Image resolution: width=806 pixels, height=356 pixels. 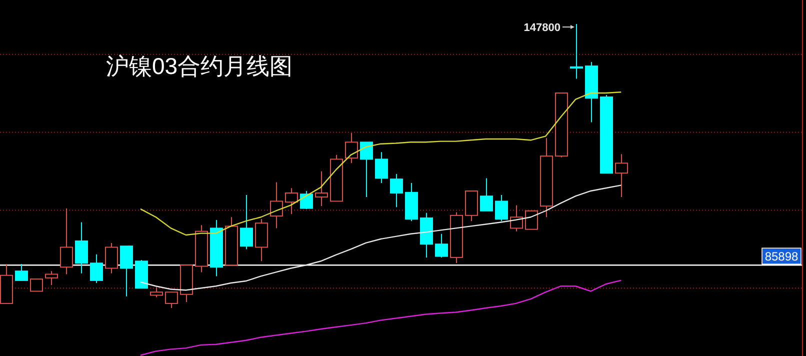 I want to click on text: 沪镍03合约月线图, so click(x=199, y=66).